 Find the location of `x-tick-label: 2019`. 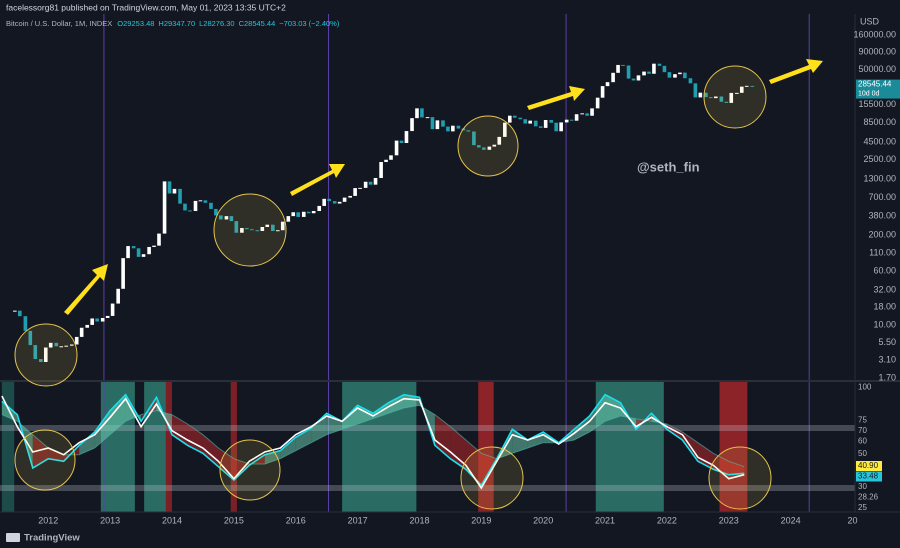

x-tick-label: 2019 is located at coordinates (481, 520).